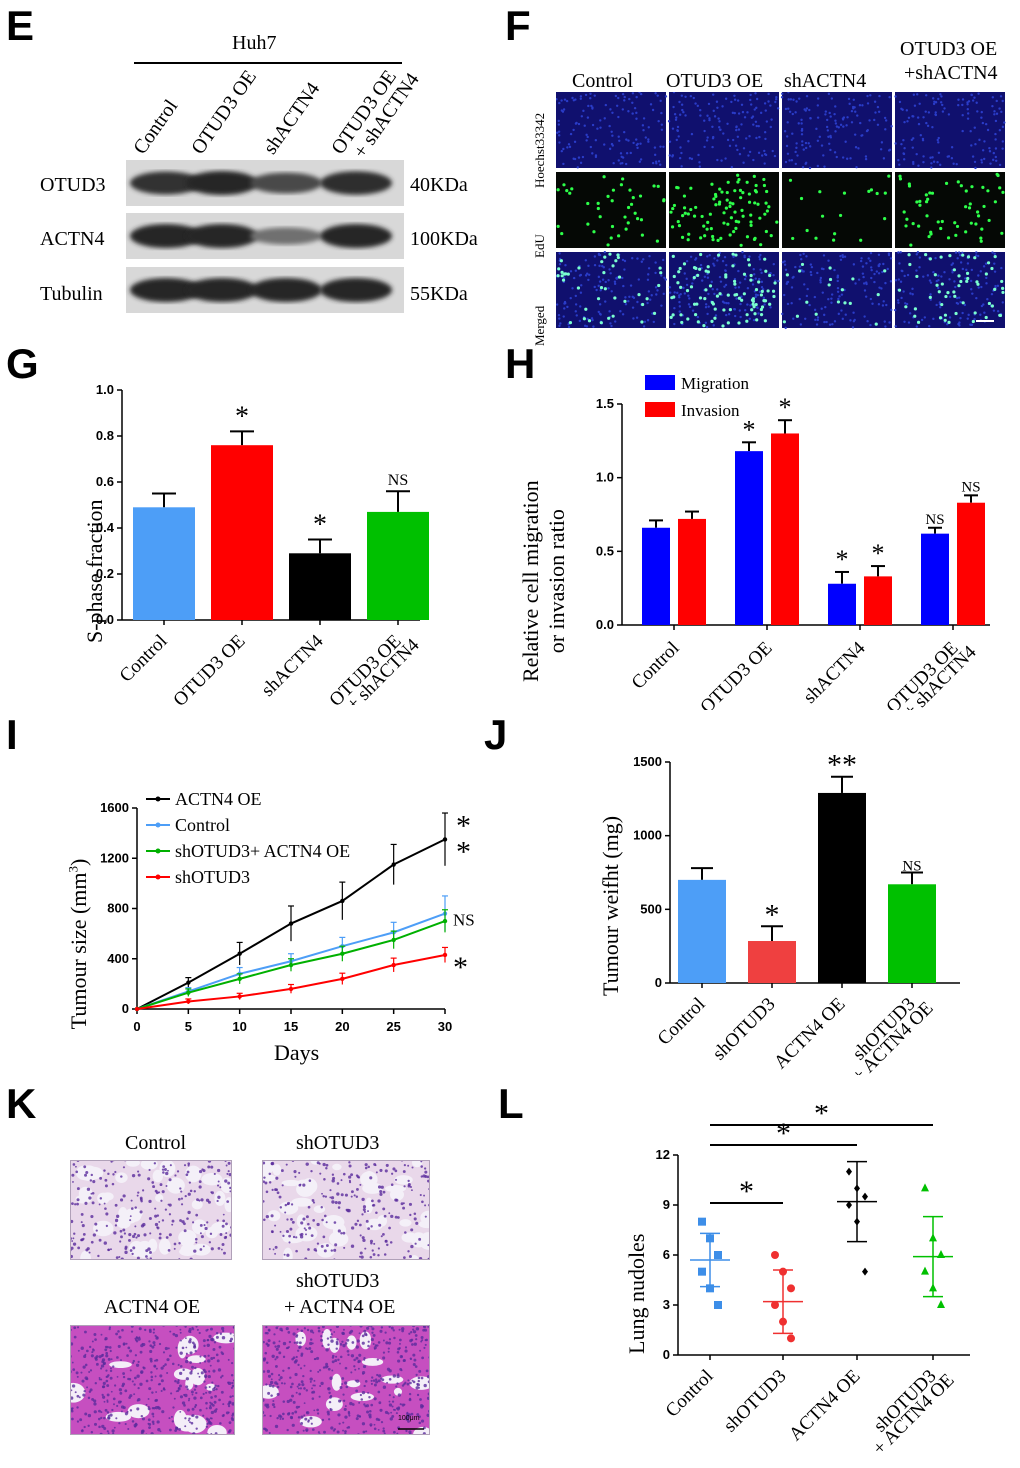 Image resolution: width=1020 pixels, height=1468 pixels. I want to click on l-y-tick-label: 3, so click(666, 1304).